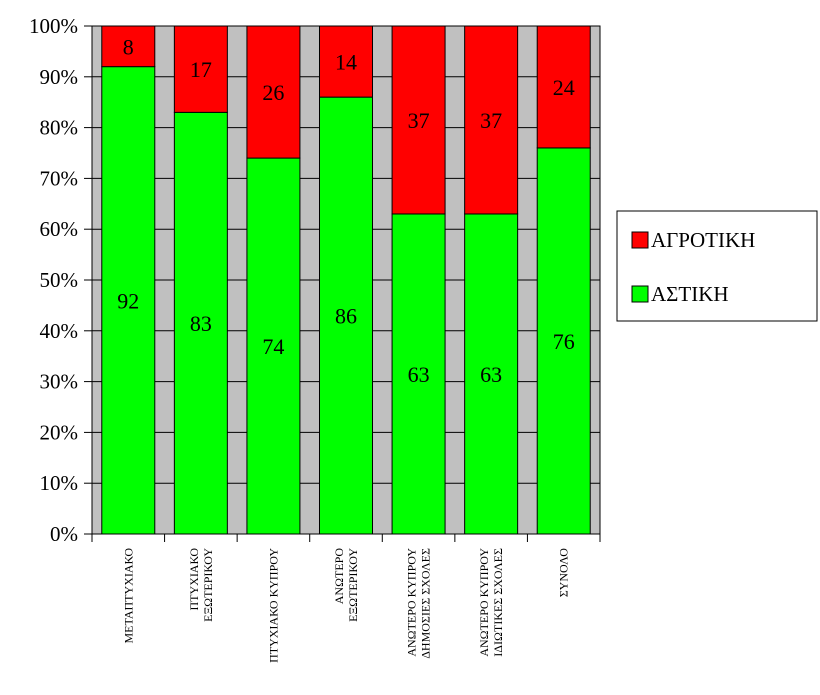  Describe the element at coordinates (53, 26) in the screenshot. I see `y-tick-label: 100%` at that location.